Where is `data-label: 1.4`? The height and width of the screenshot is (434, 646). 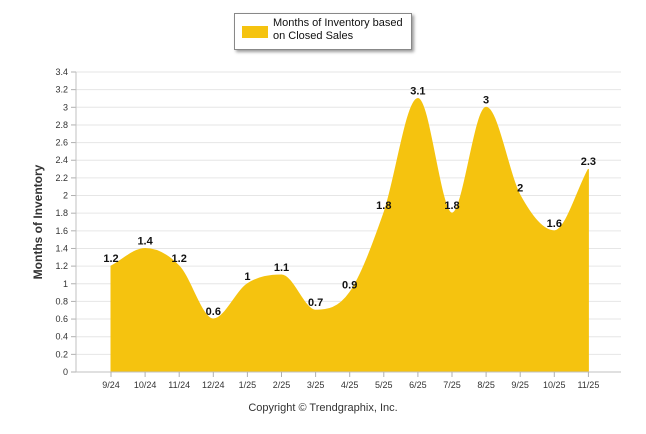
data-label: 1.4 is located at coordinates (145, 241).